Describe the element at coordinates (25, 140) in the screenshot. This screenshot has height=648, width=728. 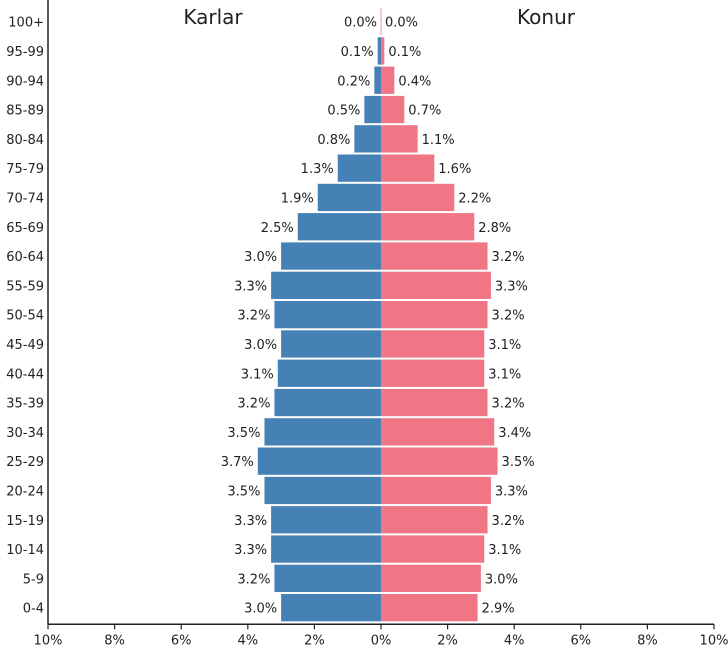
I see `age-label-80-84: 80-84` at that location.